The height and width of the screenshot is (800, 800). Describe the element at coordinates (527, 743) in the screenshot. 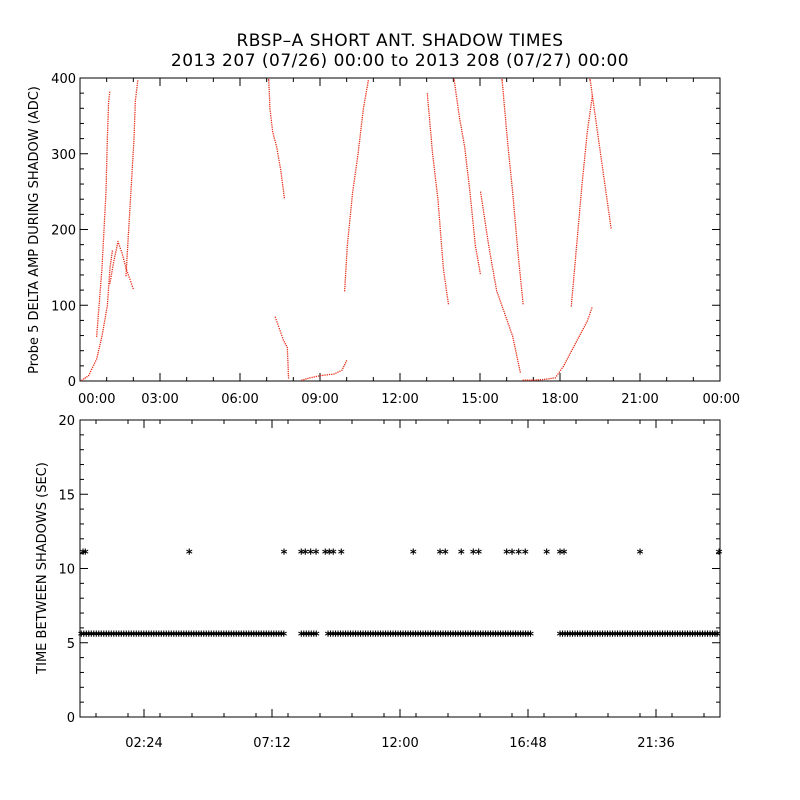

I see `bottom-x-tick-label: 16:48` at that location.